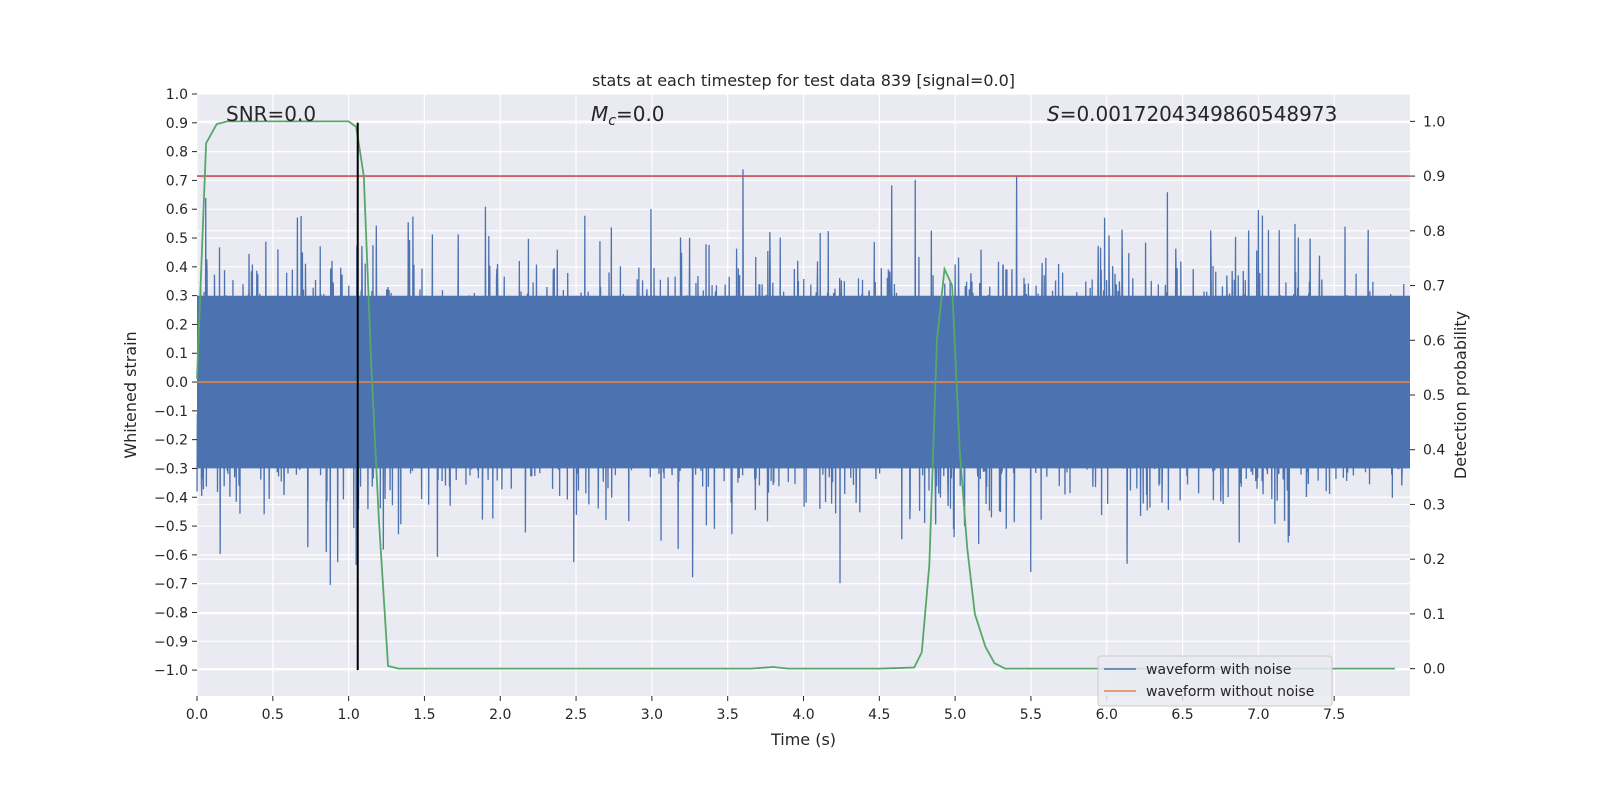 This screenshot has height=800, width=1600. I want to click on x-tick-label: 1.0, so click(348, 715).